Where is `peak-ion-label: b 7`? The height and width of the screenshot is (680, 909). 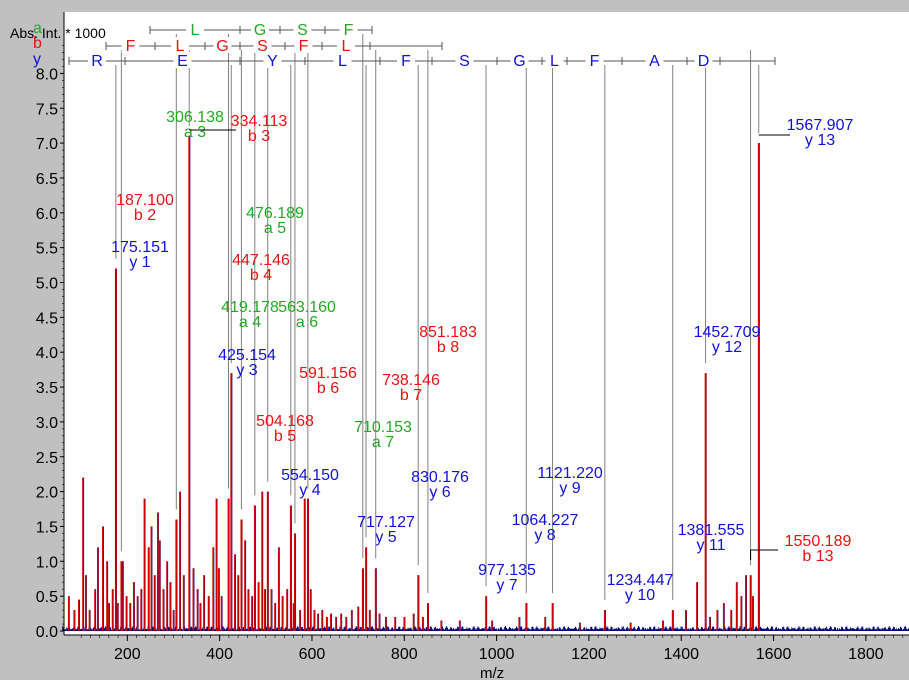 peak-ion-label: b 7 is located at coordinates (411, 395).